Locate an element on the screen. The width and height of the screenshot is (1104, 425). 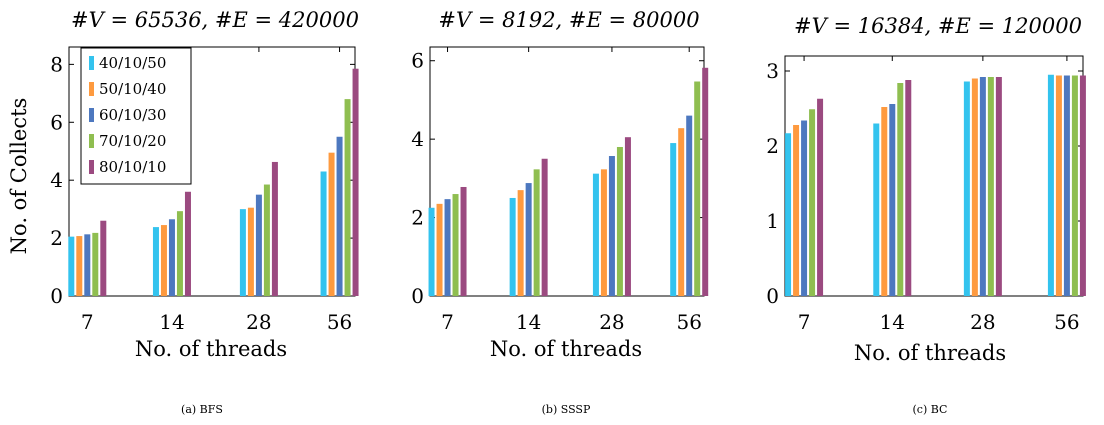
y-tick-label: 3 is located at coordinates (772, 71).